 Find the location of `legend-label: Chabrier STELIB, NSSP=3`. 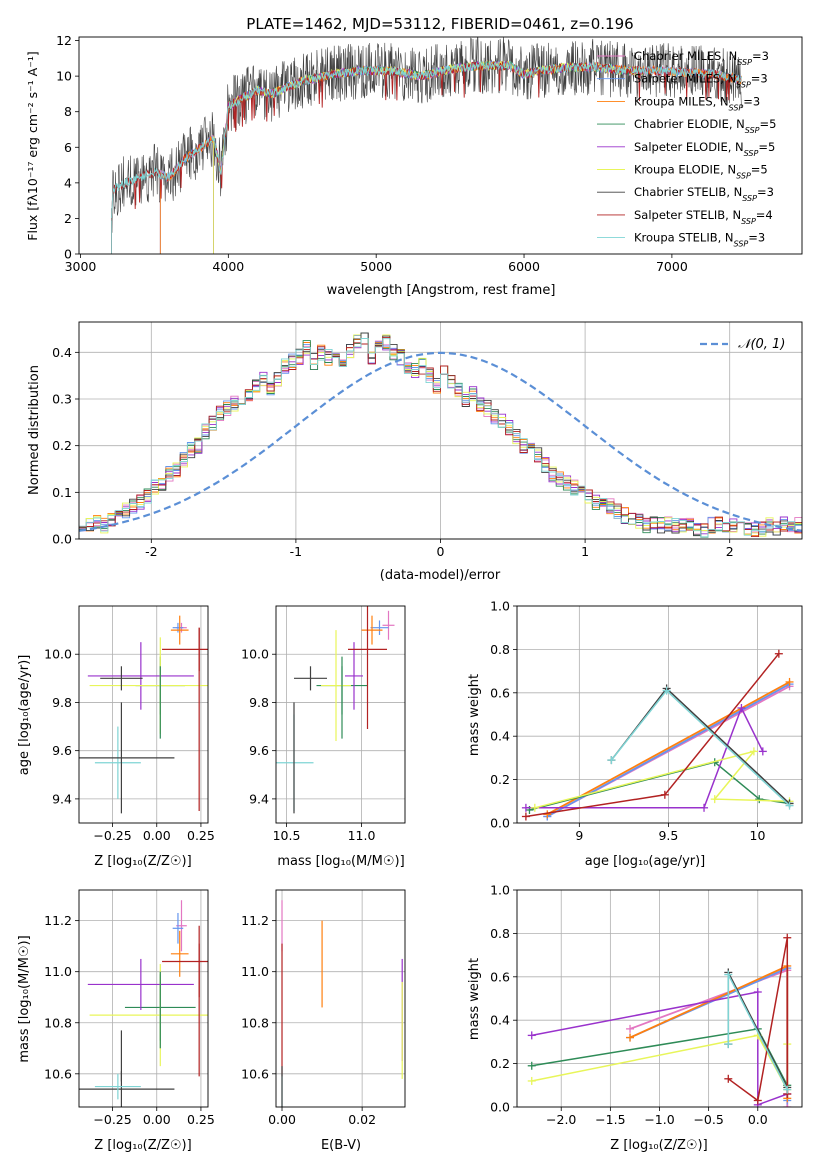

legend-label: Chabrier STELIB, NSSP=3 is located at coordinates (704, 194).